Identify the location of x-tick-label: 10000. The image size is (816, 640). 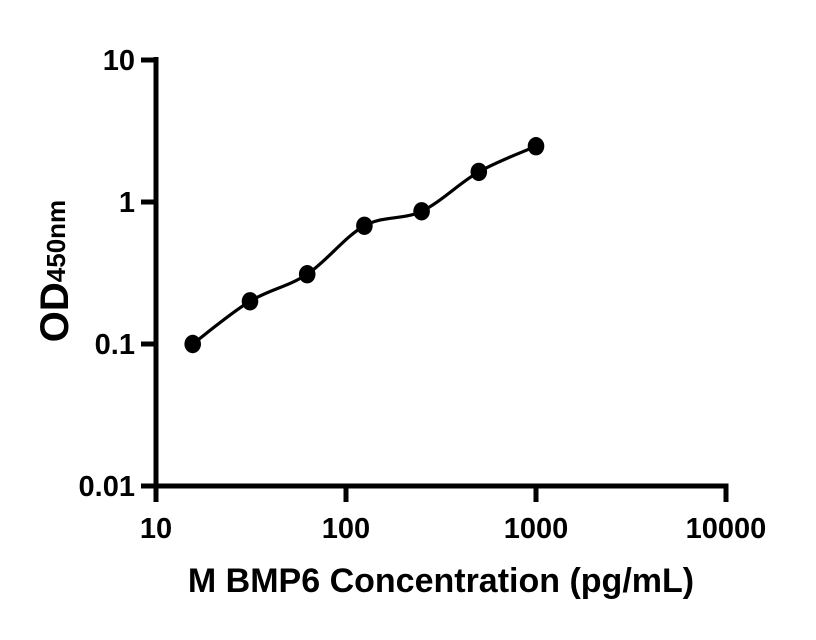
(726, 529).